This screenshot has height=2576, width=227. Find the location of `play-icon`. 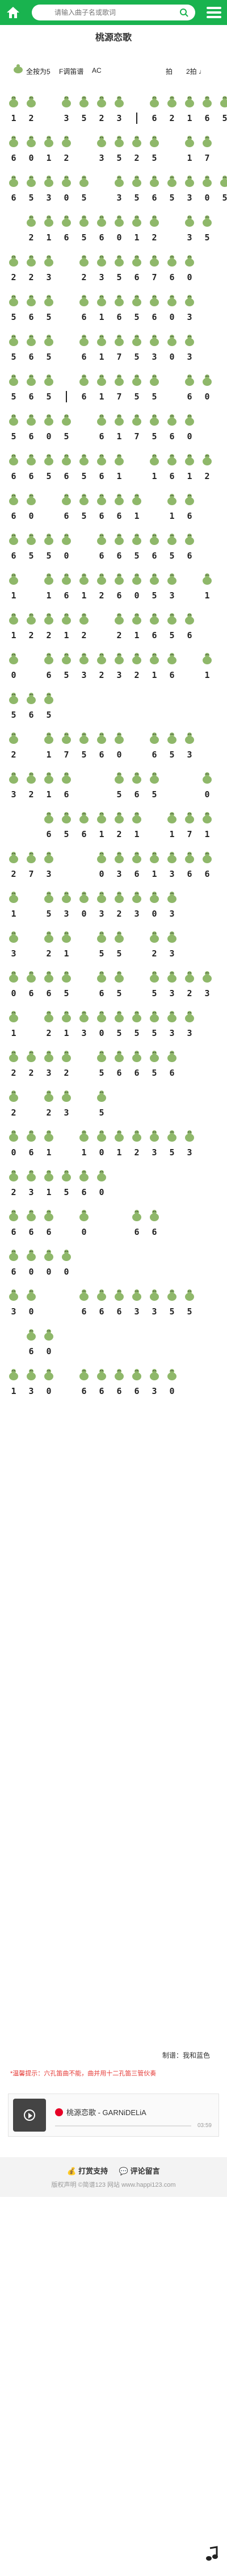

play-icon is located at coordinates (29, 2115).